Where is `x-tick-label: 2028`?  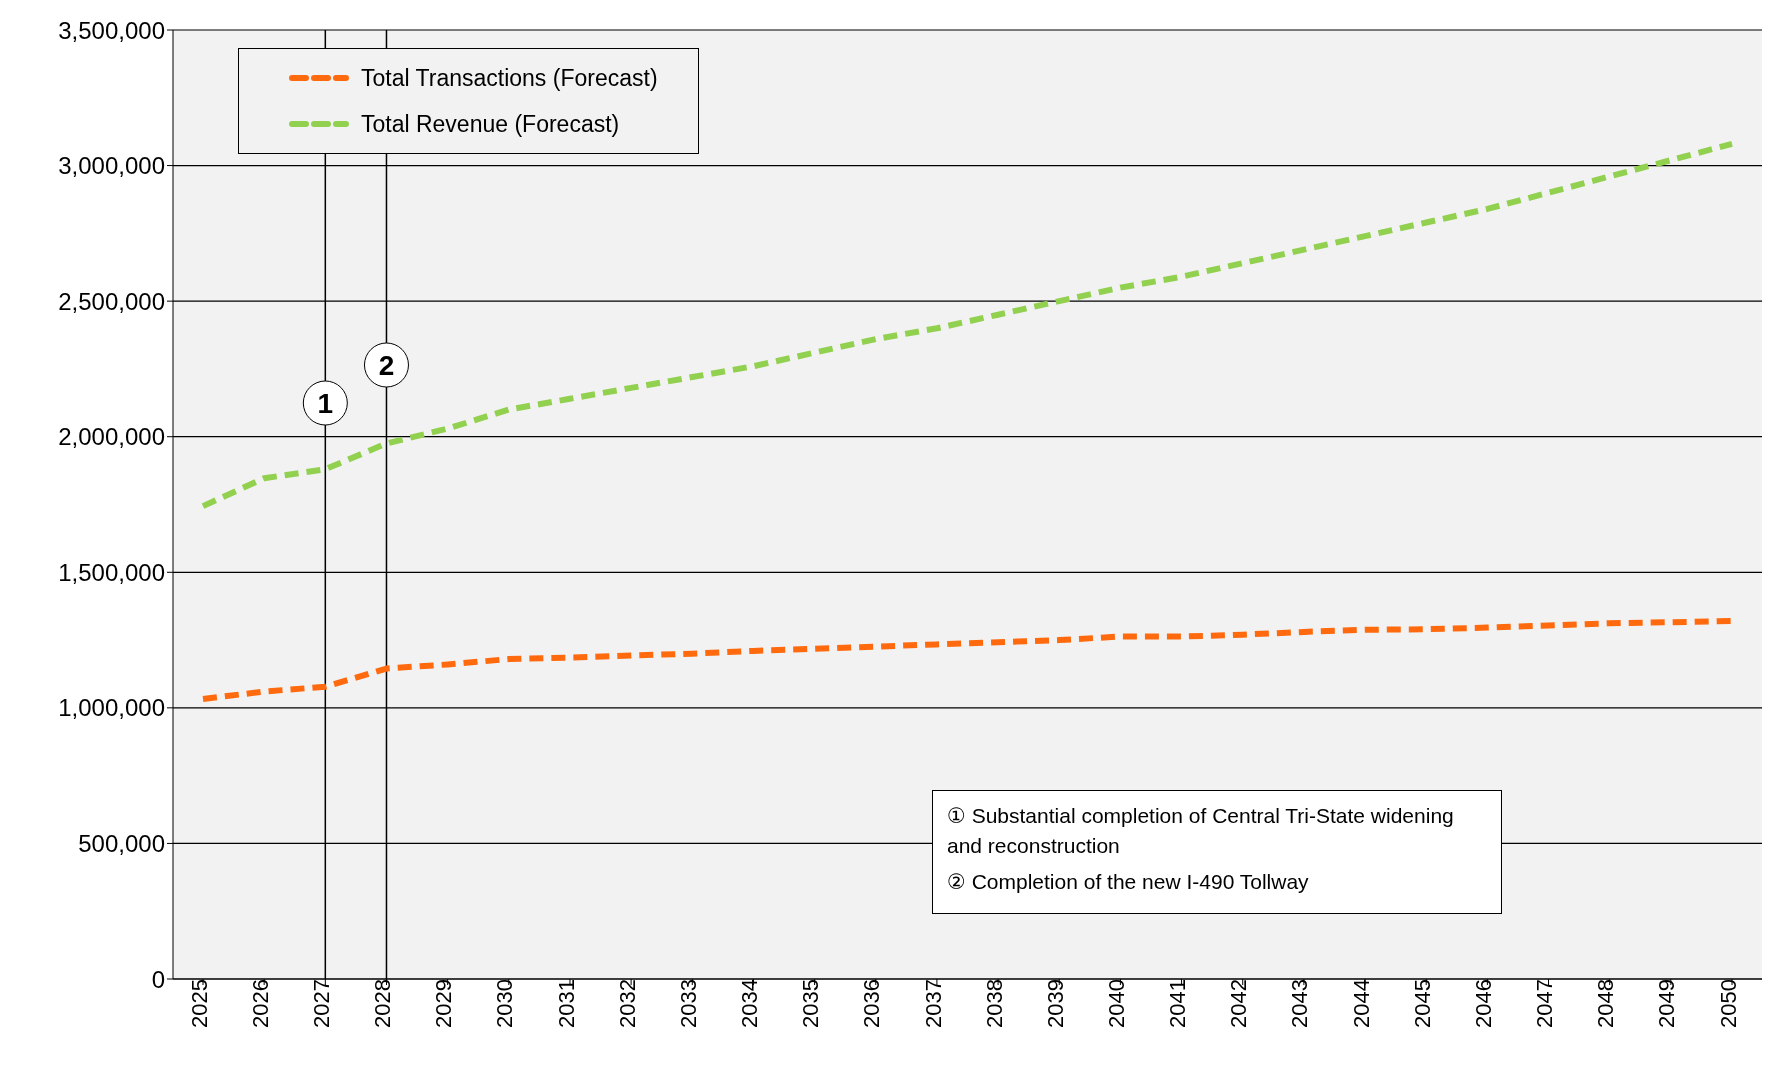
x-tick-label: 2028 is located at coordinates (383, 1003).